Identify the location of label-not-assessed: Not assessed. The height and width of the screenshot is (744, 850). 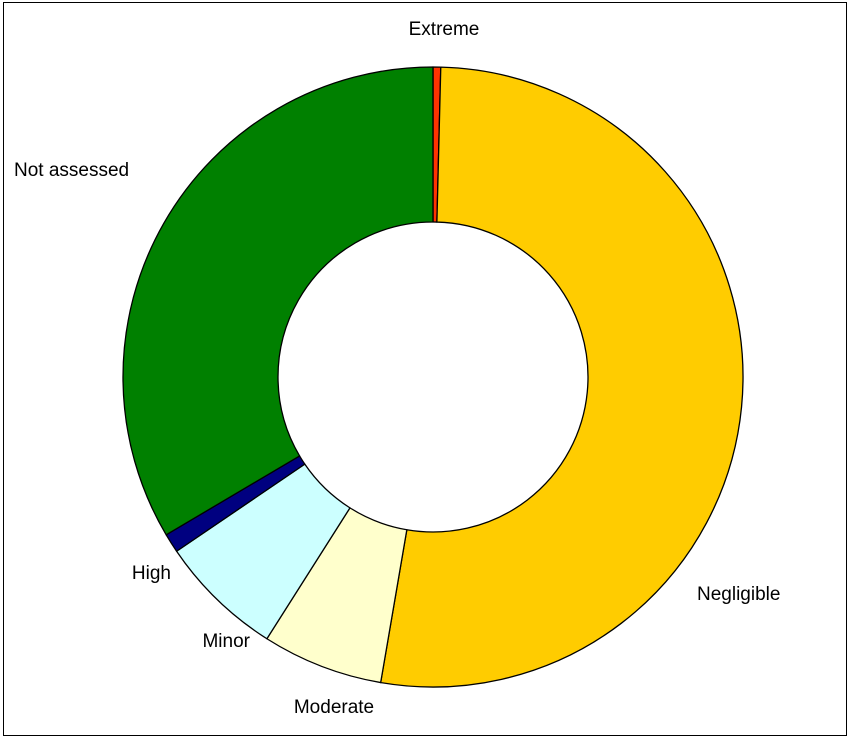
(71, 170).